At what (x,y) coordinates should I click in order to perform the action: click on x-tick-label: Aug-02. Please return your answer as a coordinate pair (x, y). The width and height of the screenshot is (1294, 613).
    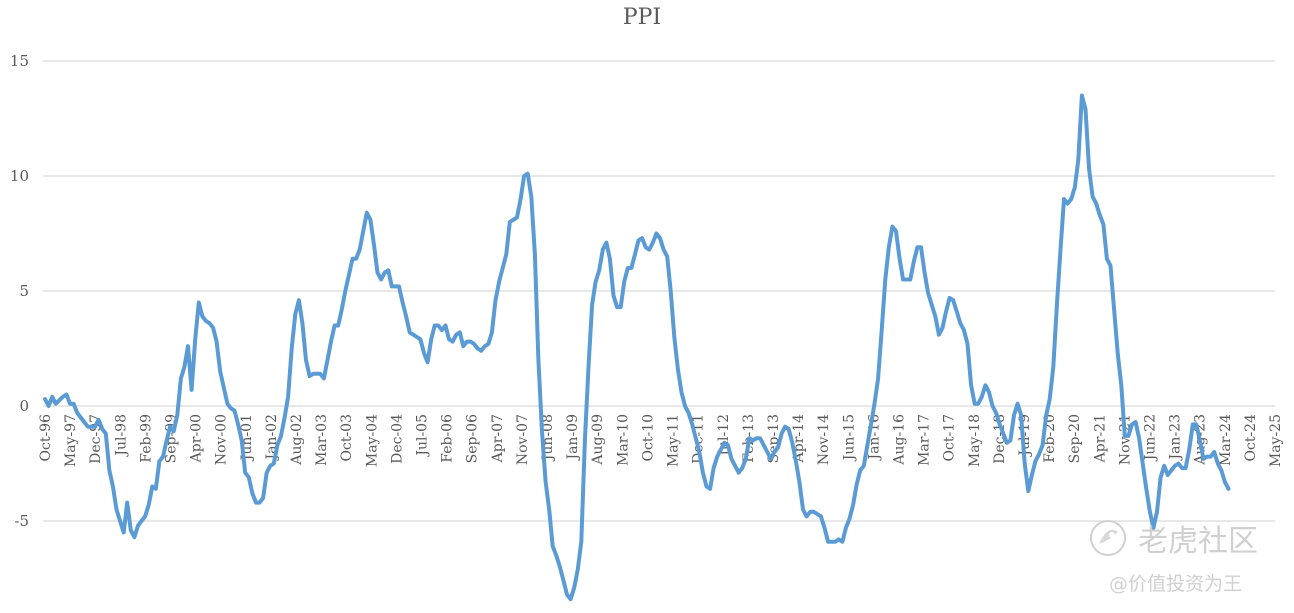
    Looking at the image, I should click on (297, 440).